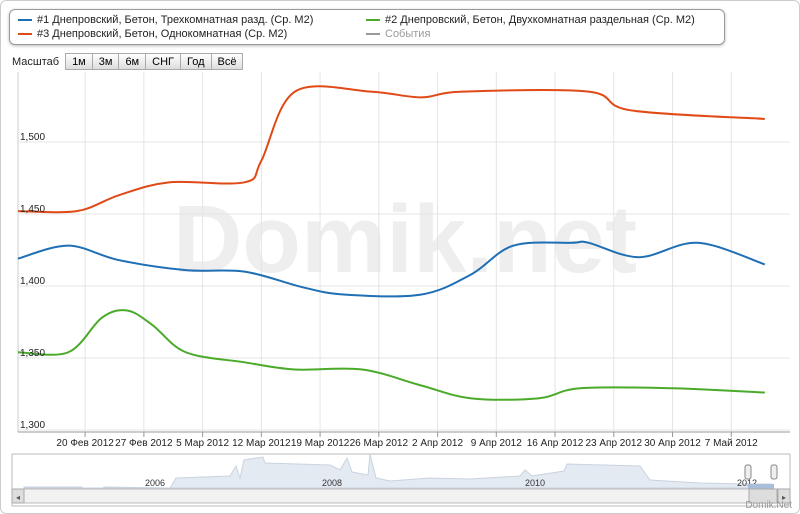 The width and height of the screenshot is (800, 514). Describe the element at coordinates (32, 425) in the screenshot. I see `y-tick-label: 1,300` at that location.